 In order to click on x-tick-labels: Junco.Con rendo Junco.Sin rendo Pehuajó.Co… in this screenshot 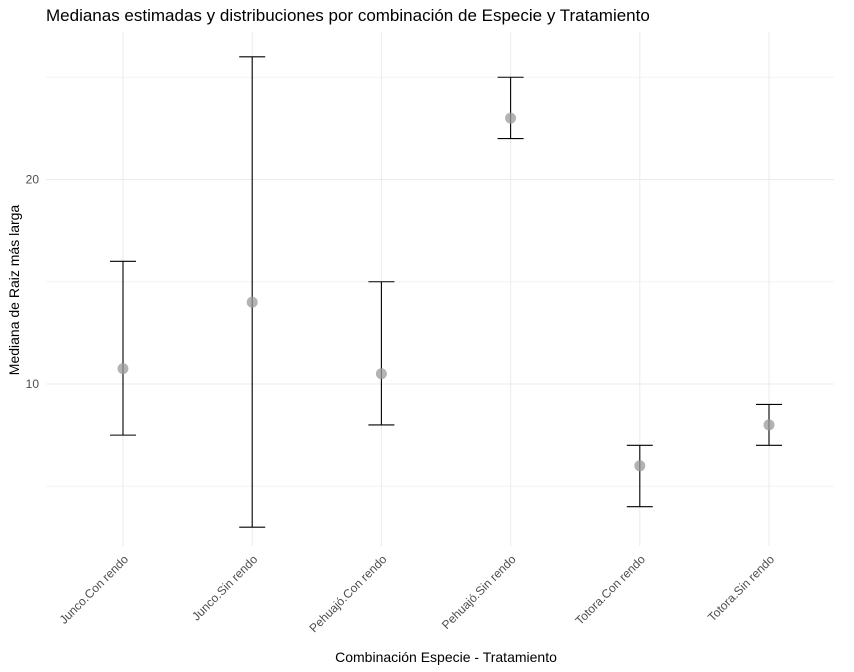, I will do `click(417, 593)`.